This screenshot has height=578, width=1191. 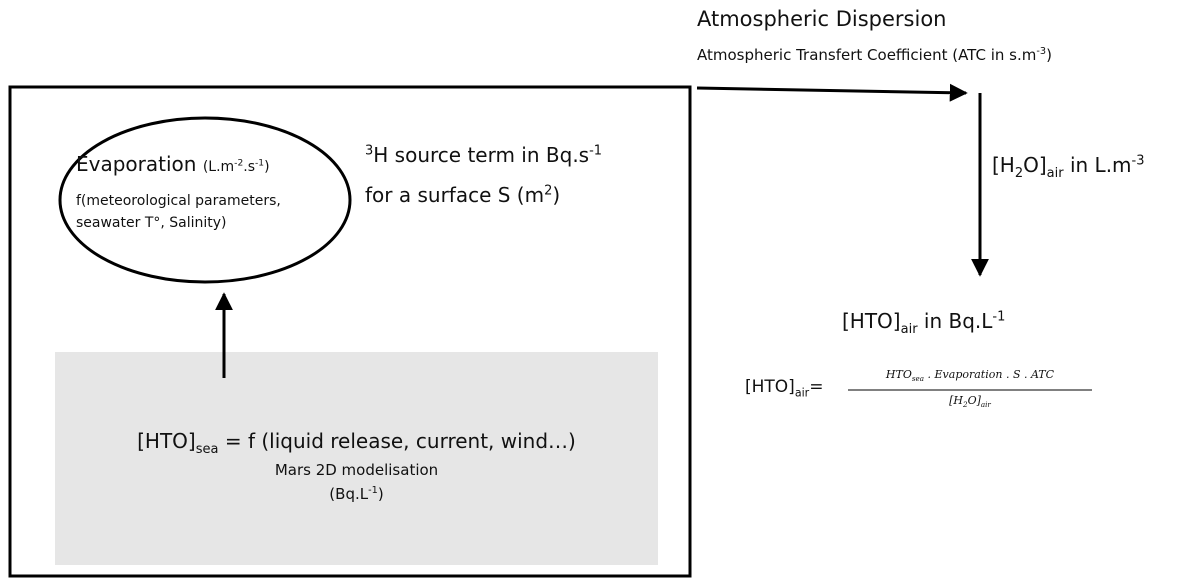 What do you see at coordinates (832, 92) in the screenshot?
I see `arrow` at bounding box center [832, 92].